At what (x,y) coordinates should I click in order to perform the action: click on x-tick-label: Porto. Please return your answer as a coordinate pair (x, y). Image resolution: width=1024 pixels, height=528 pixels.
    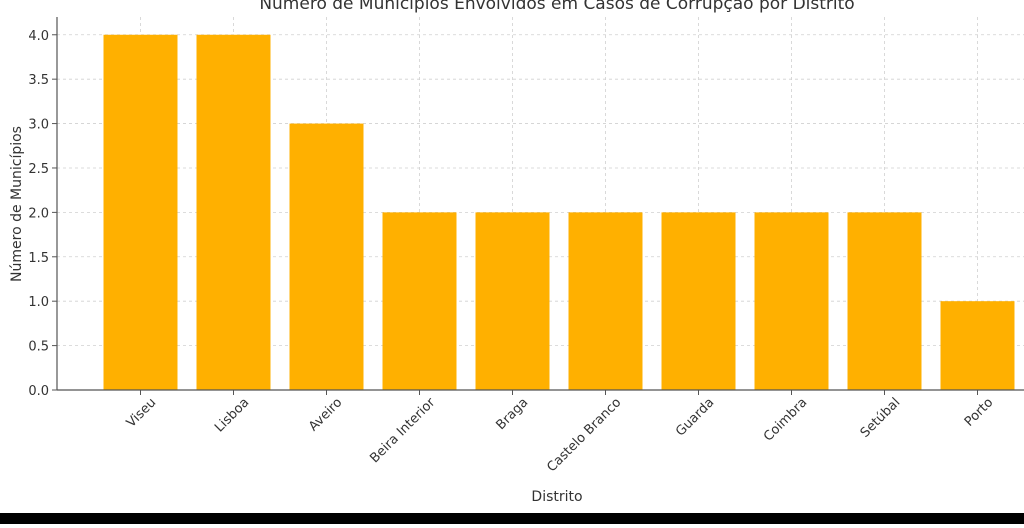
    Looking at the image, I should click on (979, 412).